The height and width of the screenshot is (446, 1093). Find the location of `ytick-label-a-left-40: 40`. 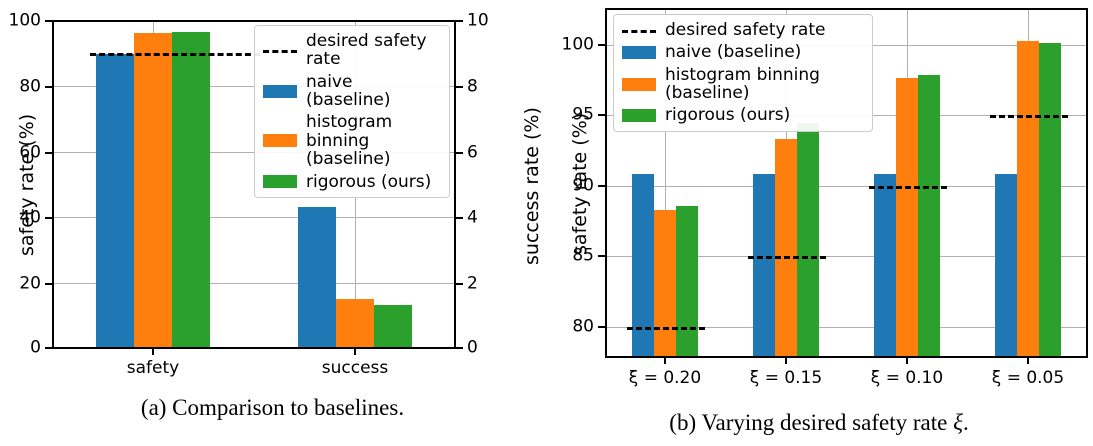

ytick-label-a-left-40: 40 is located at coordinates (30, 217).